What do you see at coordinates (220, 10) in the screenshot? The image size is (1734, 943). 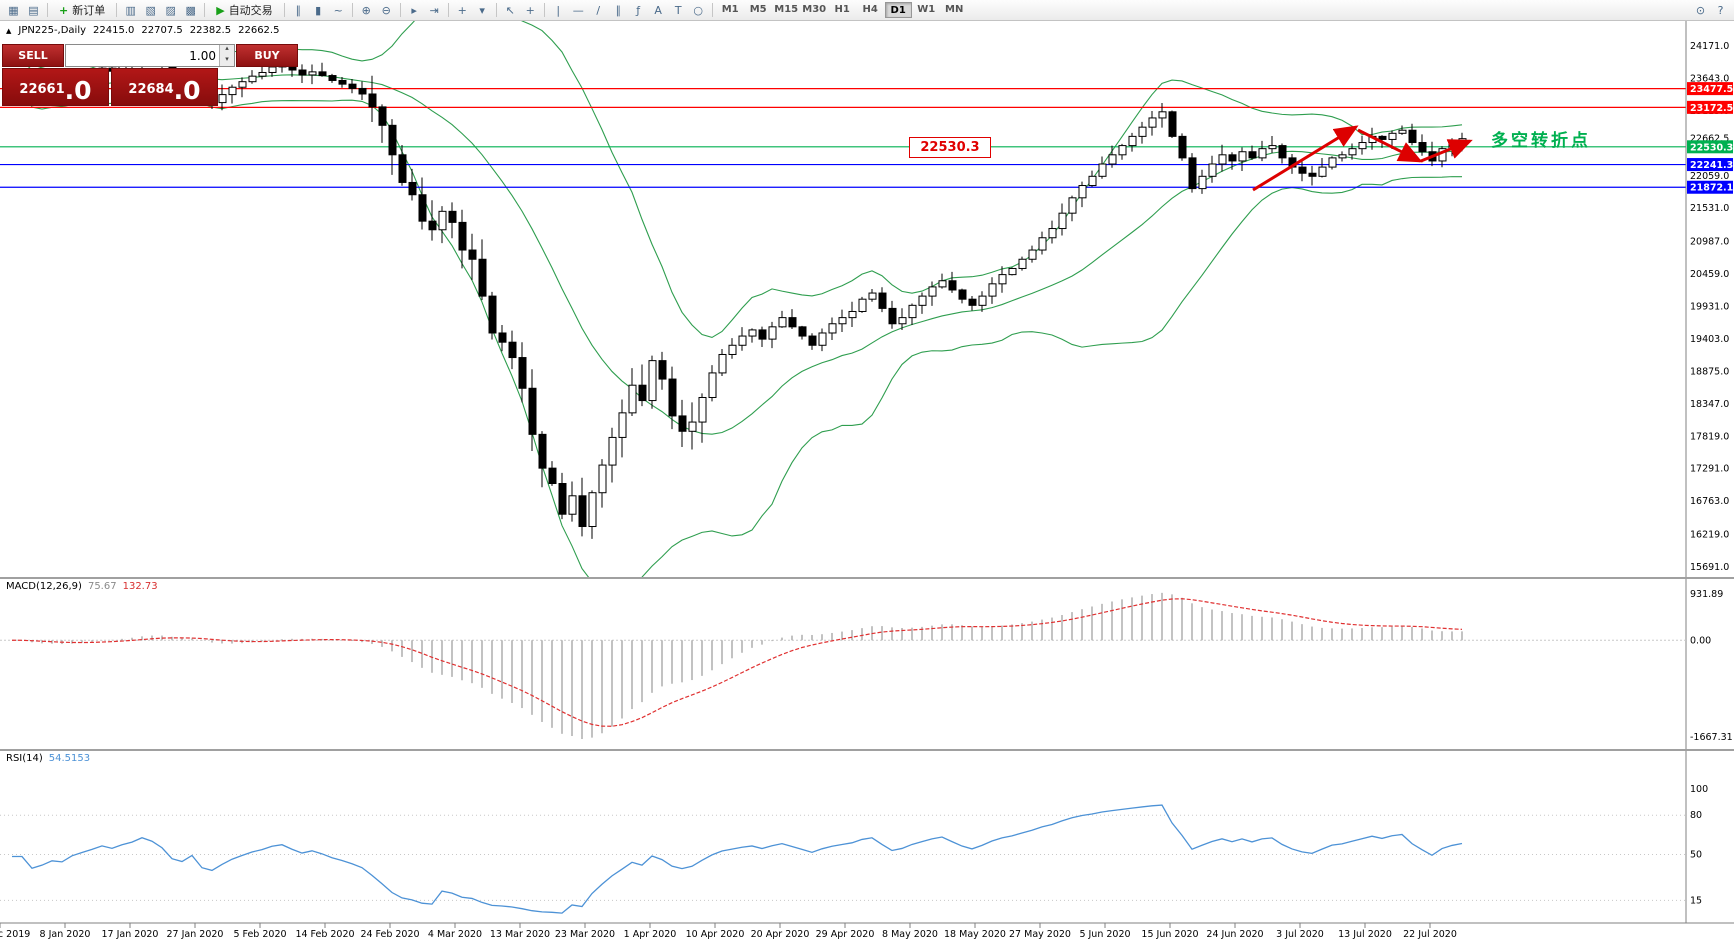 I see `play-icon: ▶` at bounding box center [220, 10].